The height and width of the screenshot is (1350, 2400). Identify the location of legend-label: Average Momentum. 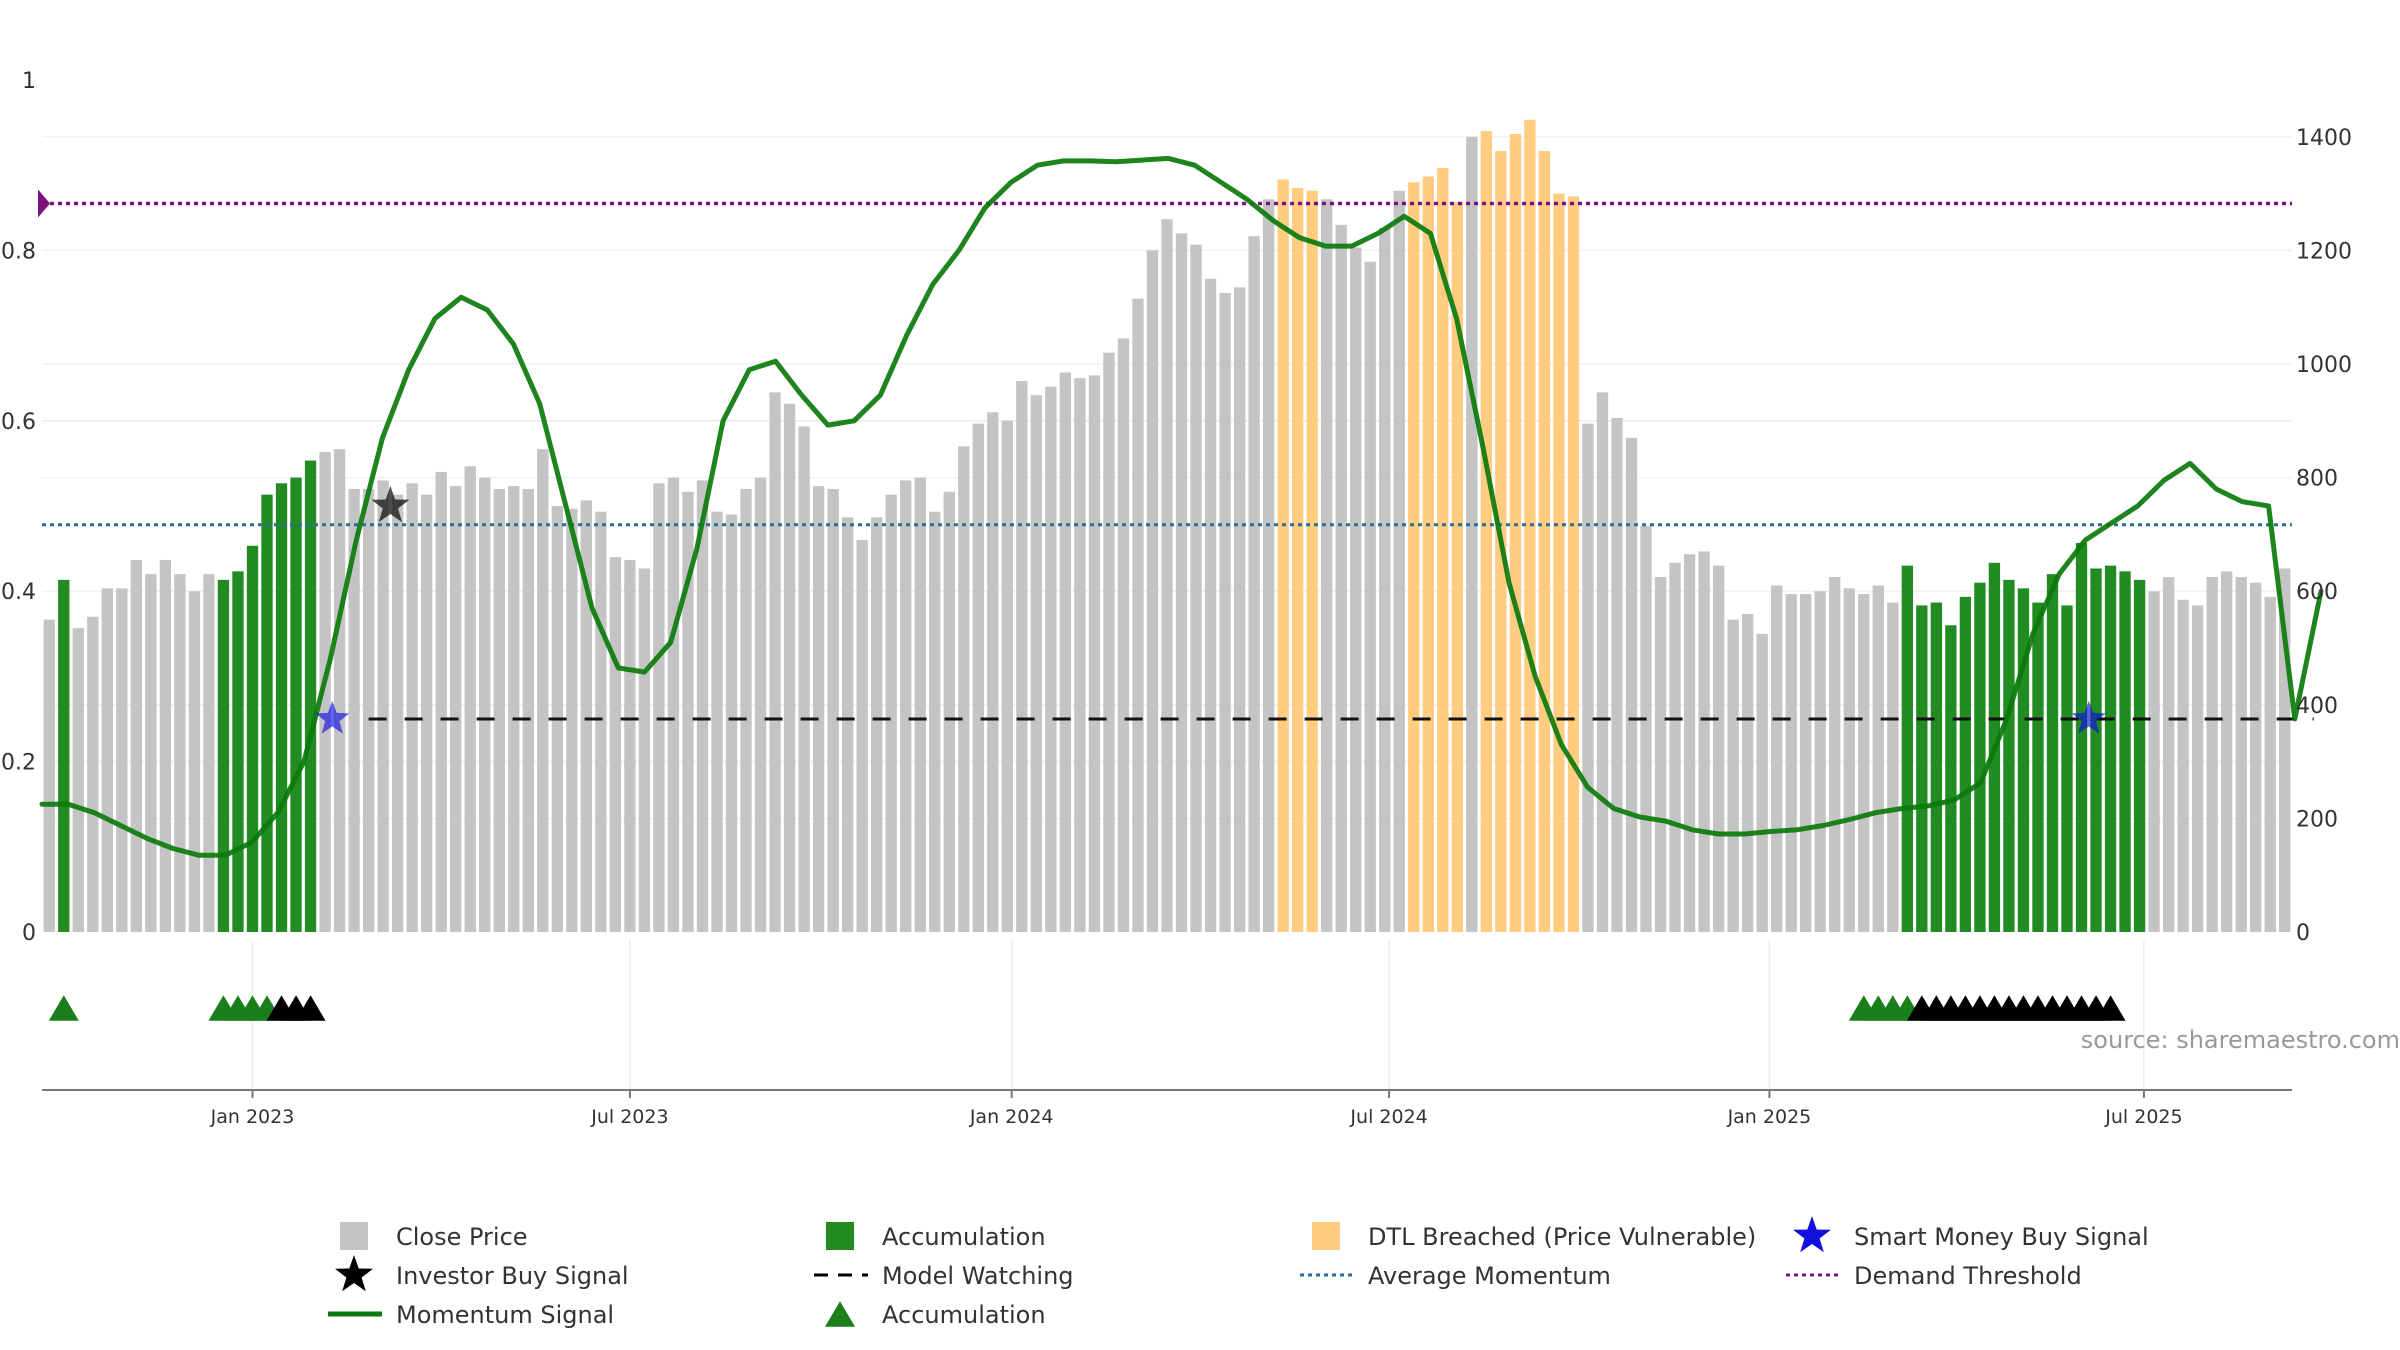
(1489, 1276).